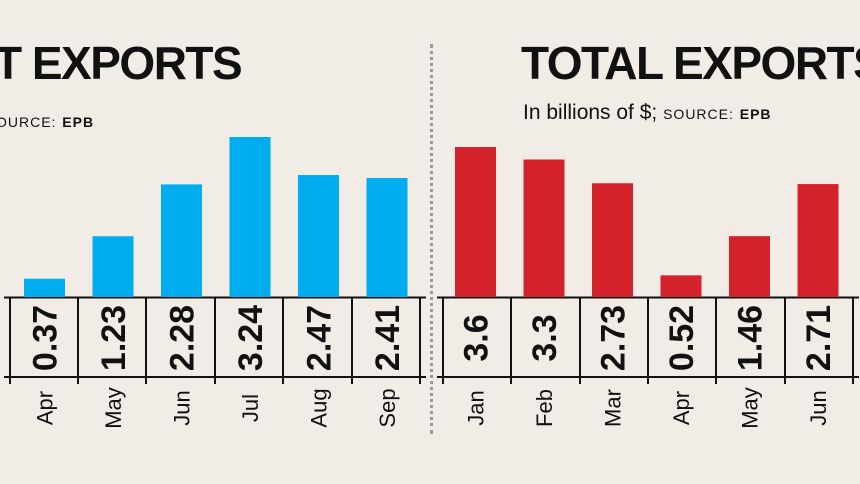 This screenshot has height=484, width=860. Describe the element at coordinates (181, 240) in the screenshot. I see `left-bar-jun` at that location.